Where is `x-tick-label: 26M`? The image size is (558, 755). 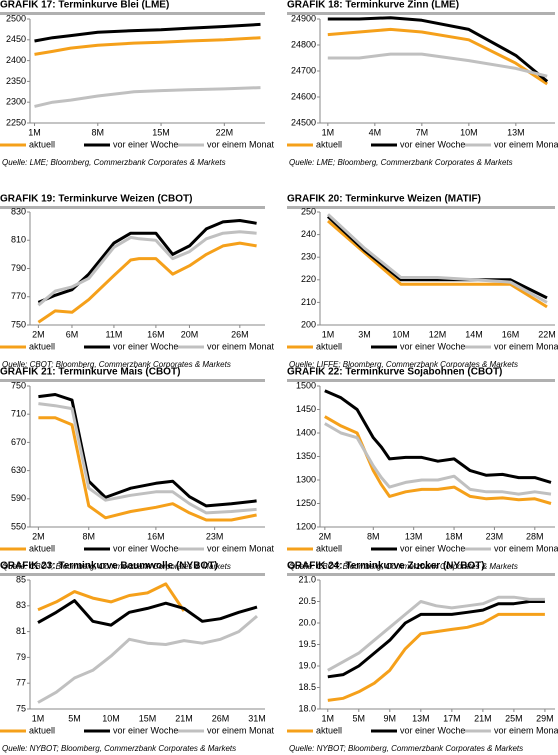 x-tick-label: 26M is located at coordinates (221, 718).